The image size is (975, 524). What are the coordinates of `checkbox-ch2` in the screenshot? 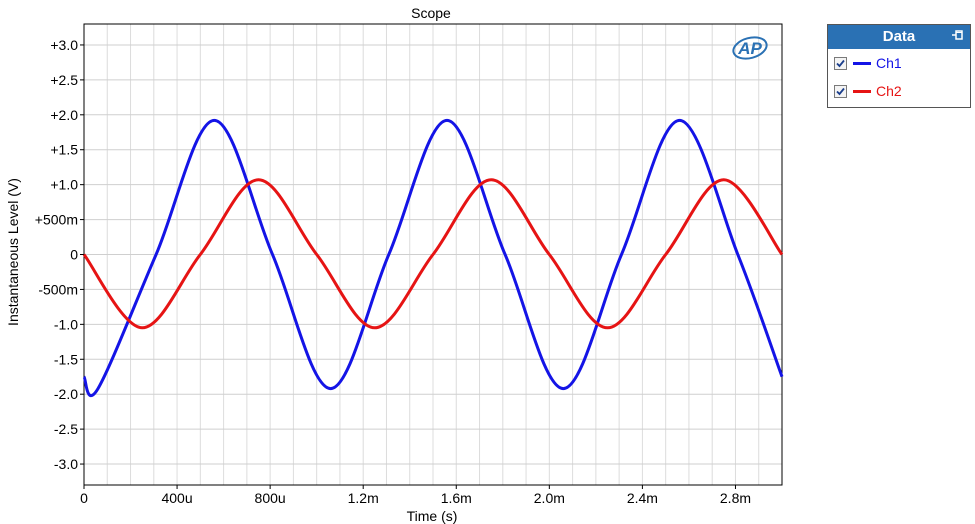 It's located at (840, 91).